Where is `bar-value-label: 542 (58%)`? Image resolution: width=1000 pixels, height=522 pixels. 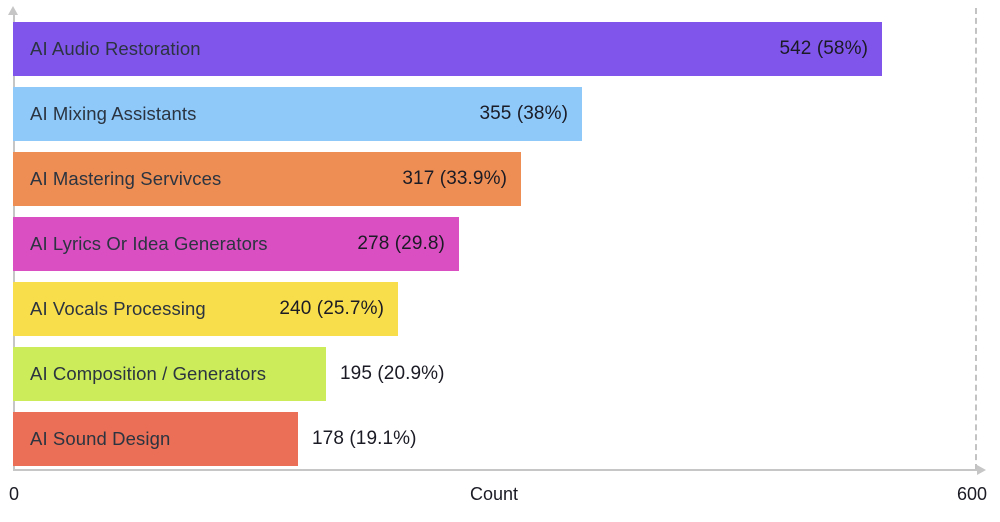
bar-value-label: 542 (58%) is located at coordinates (823, 48).